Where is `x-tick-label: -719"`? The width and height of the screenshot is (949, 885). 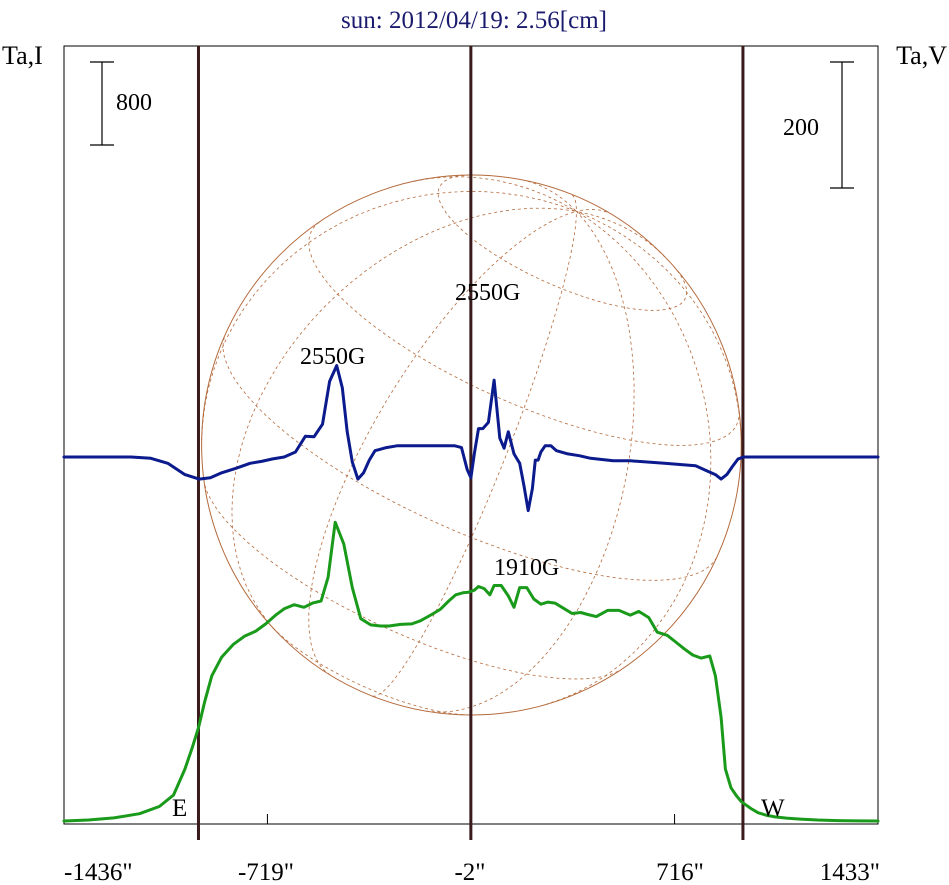
x-tick-label: -719" is located at coordinates (266, 872).